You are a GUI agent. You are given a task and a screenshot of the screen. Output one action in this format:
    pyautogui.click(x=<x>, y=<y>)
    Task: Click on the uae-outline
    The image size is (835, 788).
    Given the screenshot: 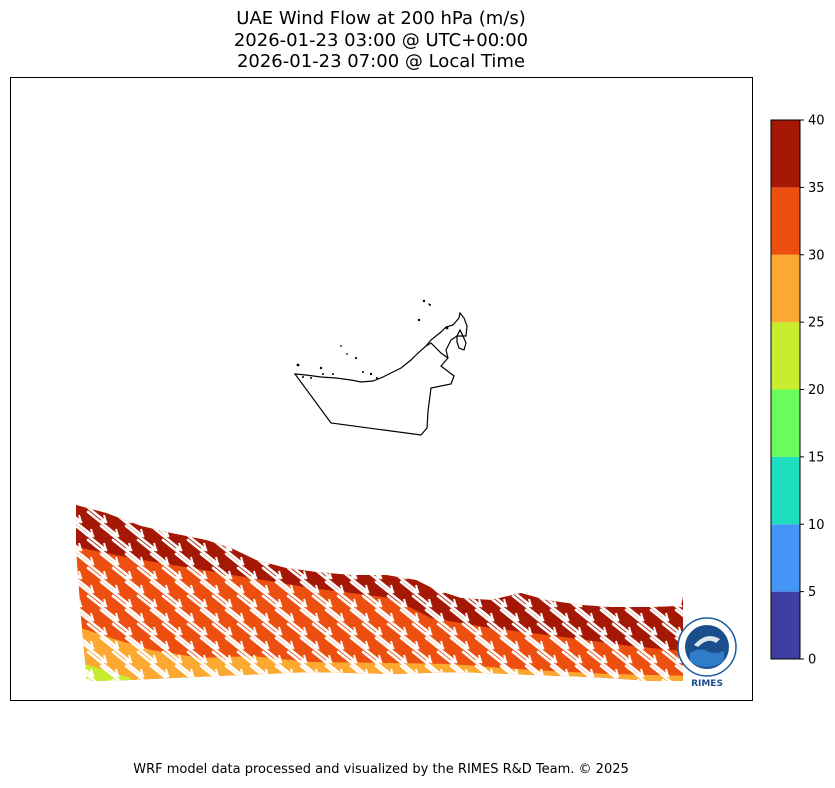 What is the action you would take?
    pyautogui.click(x=380, y=373)
    